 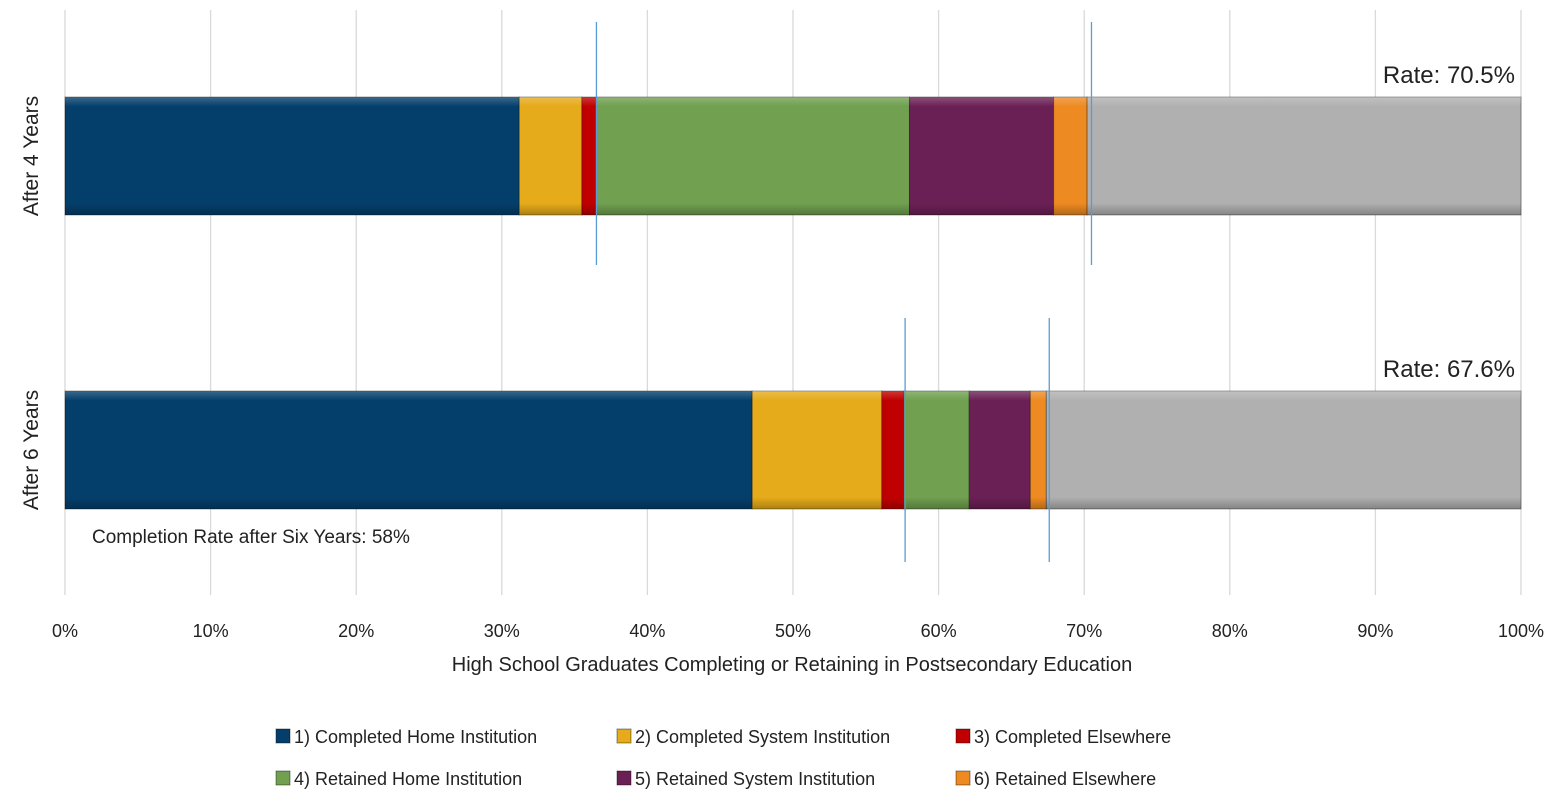 I want to click on x-tick-label: 10%, so click(x=211, y=631).